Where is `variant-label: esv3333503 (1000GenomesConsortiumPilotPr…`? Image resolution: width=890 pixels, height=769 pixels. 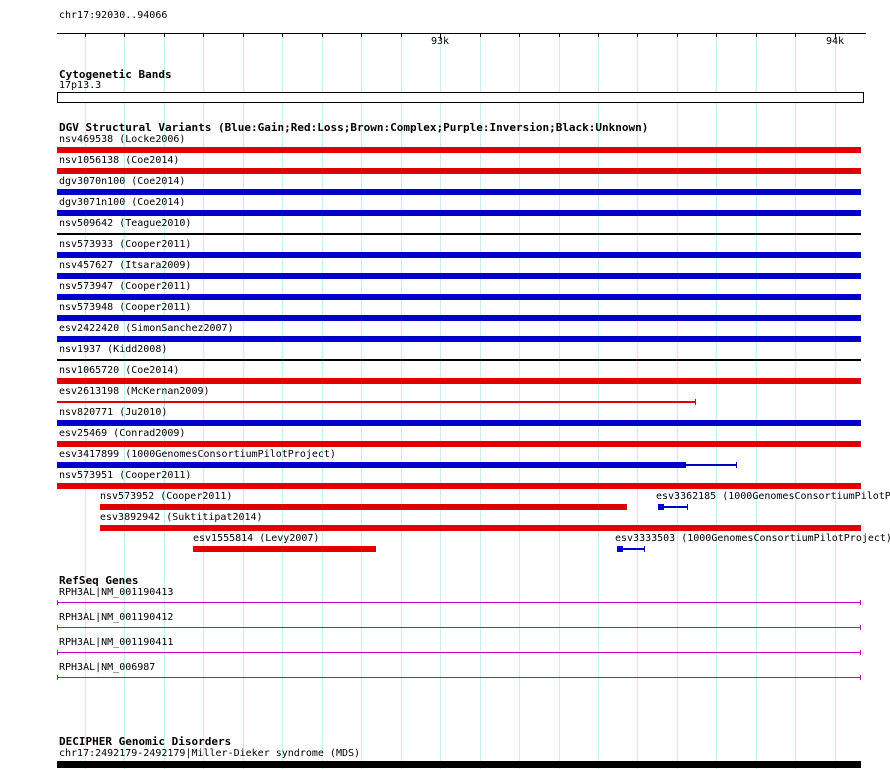 variant-label: esv3333503 (1000GenomesConsortiumPilotPr… is located at coordinates (752, 538).